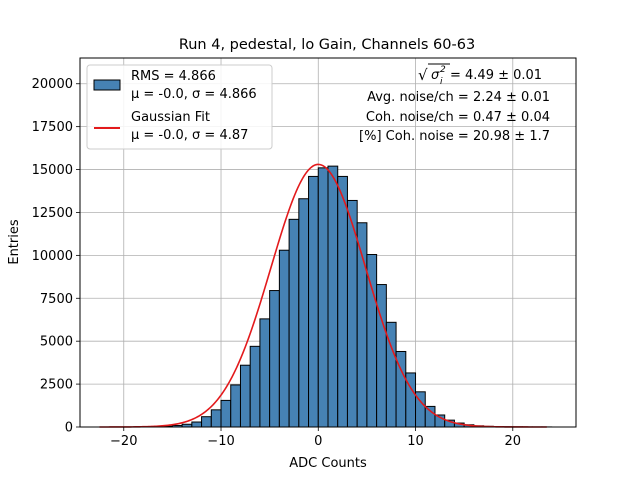 The height and width of the screenshot is (480, 640). Describe the element at coordinates (56, 342) in the screenshot. I see `y-tick-label: 5000` at that location.